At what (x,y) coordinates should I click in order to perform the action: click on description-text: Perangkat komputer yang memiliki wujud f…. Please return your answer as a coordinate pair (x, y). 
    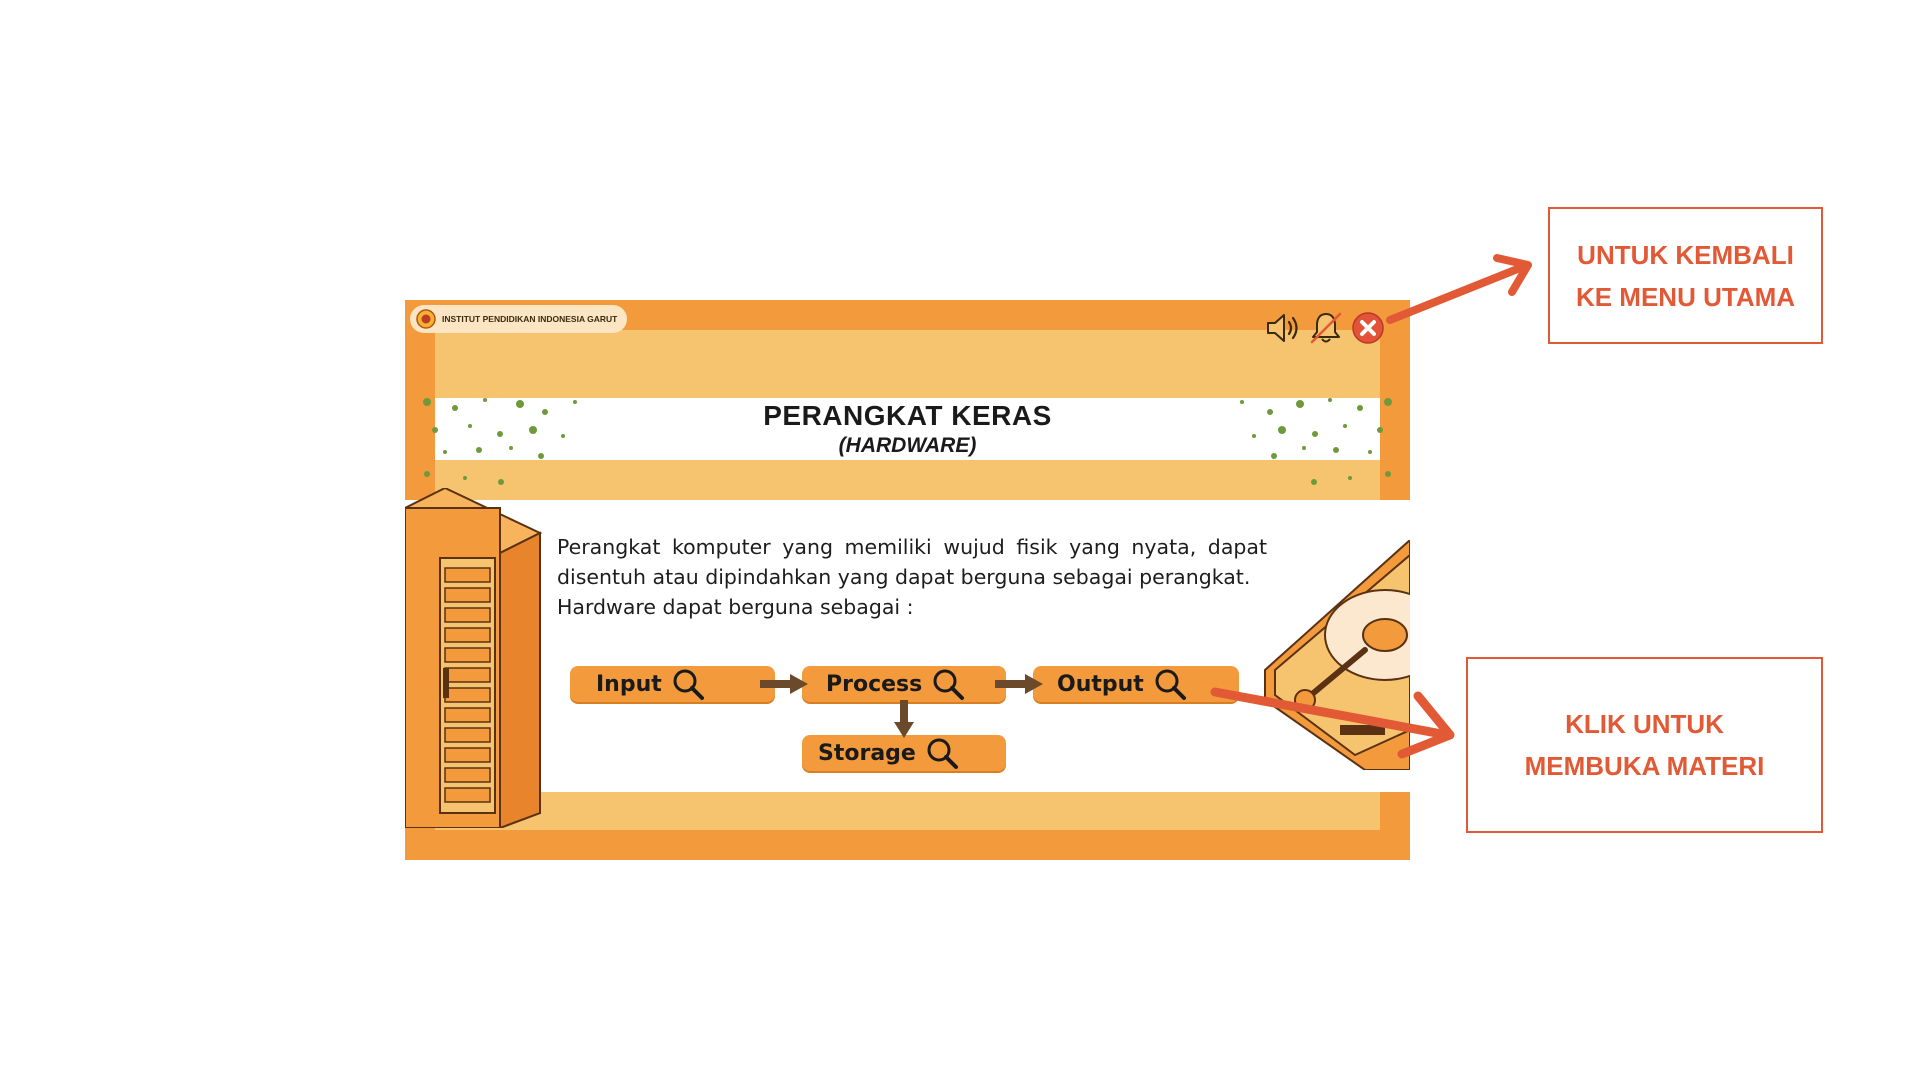
    Looking at the image, I should click on (912, 562).